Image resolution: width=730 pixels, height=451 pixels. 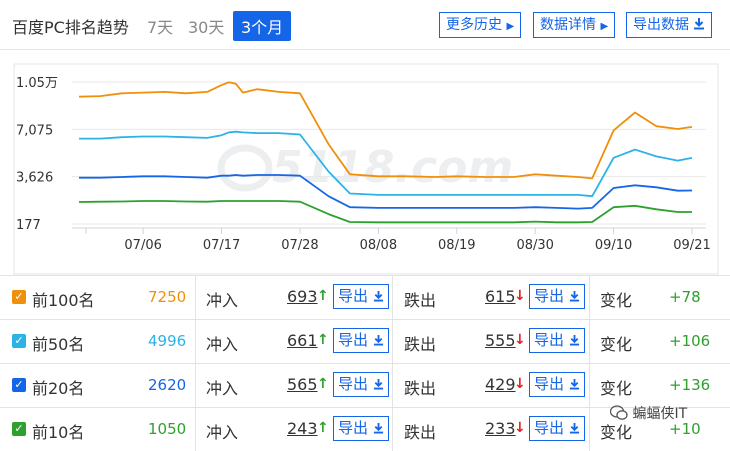 I want to click on x-tick-label: 08/19, so click(x=456, y=245).